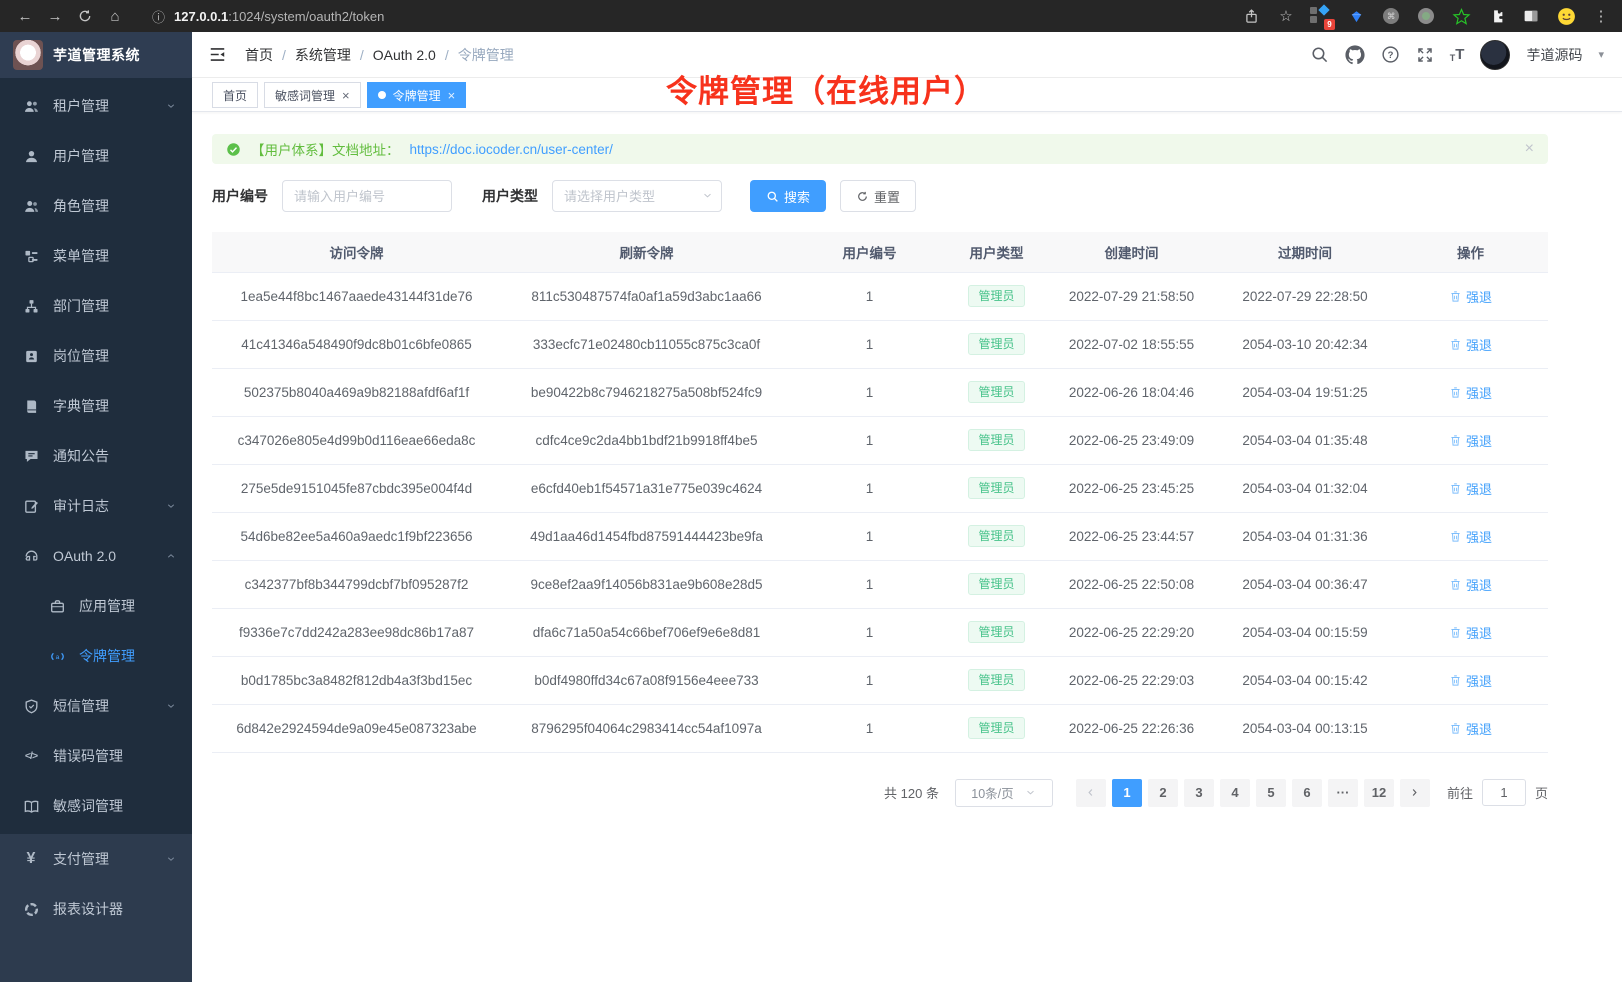 This screenshot has width=1622, height=982. I want to click on next-page-button, so click(1414, 792).